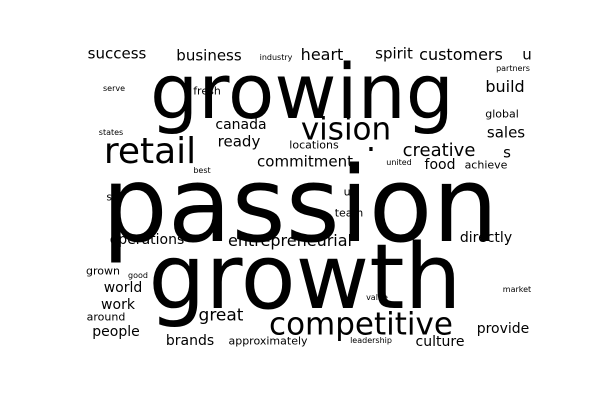  I want to click on word-great: great, so click(221, 315).